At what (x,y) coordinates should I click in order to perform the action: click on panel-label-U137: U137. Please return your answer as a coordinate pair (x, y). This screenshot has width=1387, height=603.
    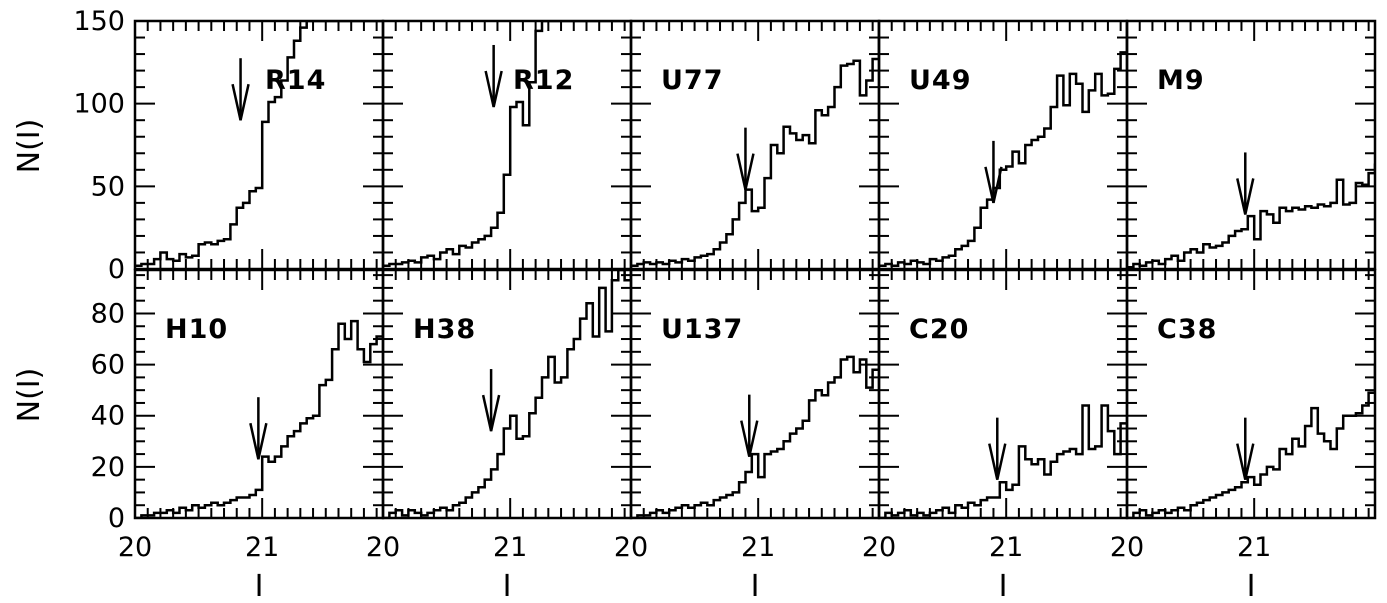
    Looking at the image, I should click on (702, 329).